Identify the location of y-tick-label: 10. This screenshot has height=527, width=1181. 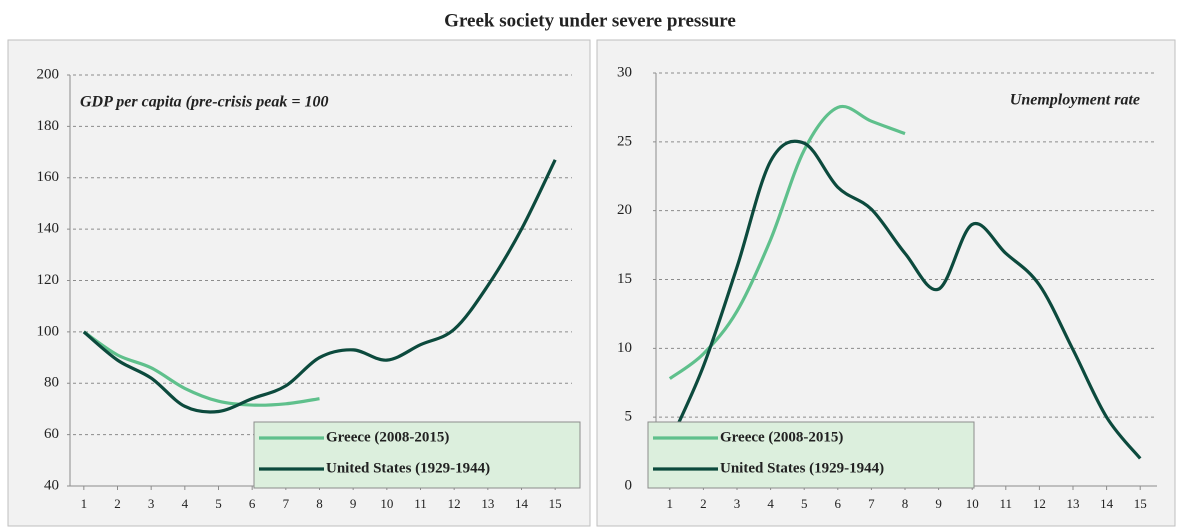
(624, 348).